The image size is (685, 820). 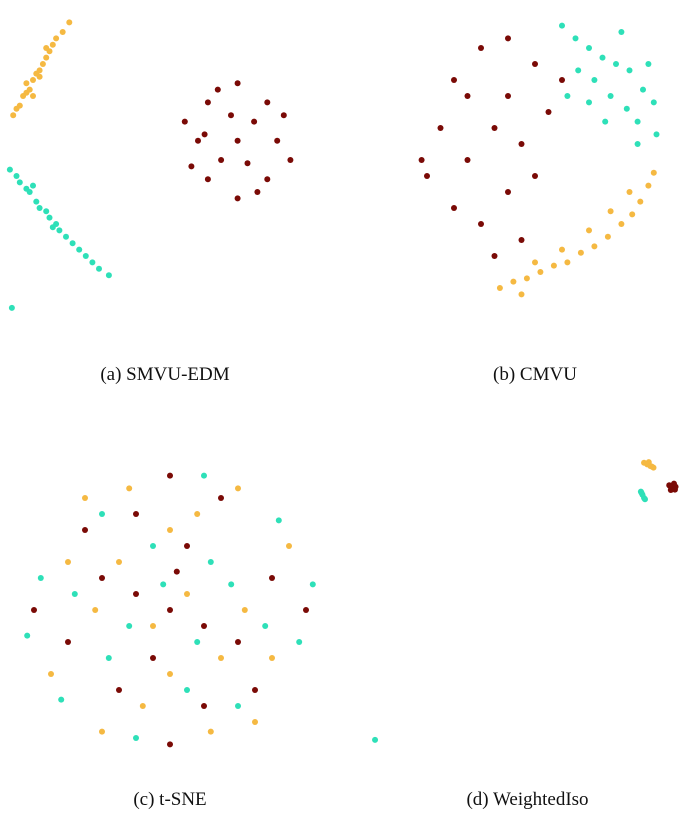 I want to click on caption: (b) CMVU, so click(x=535, y=374).